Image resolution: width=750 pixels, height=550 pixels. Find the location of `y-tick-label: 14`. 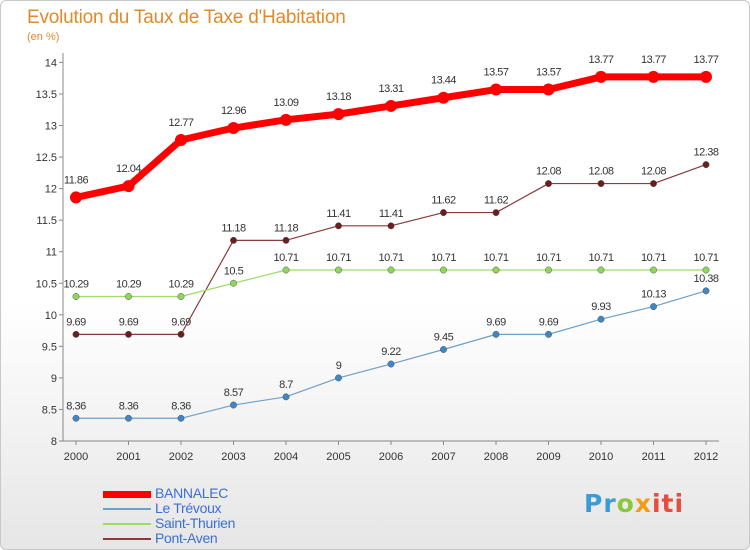

y-tick-label: 14 is located at coordinates (51, 63).